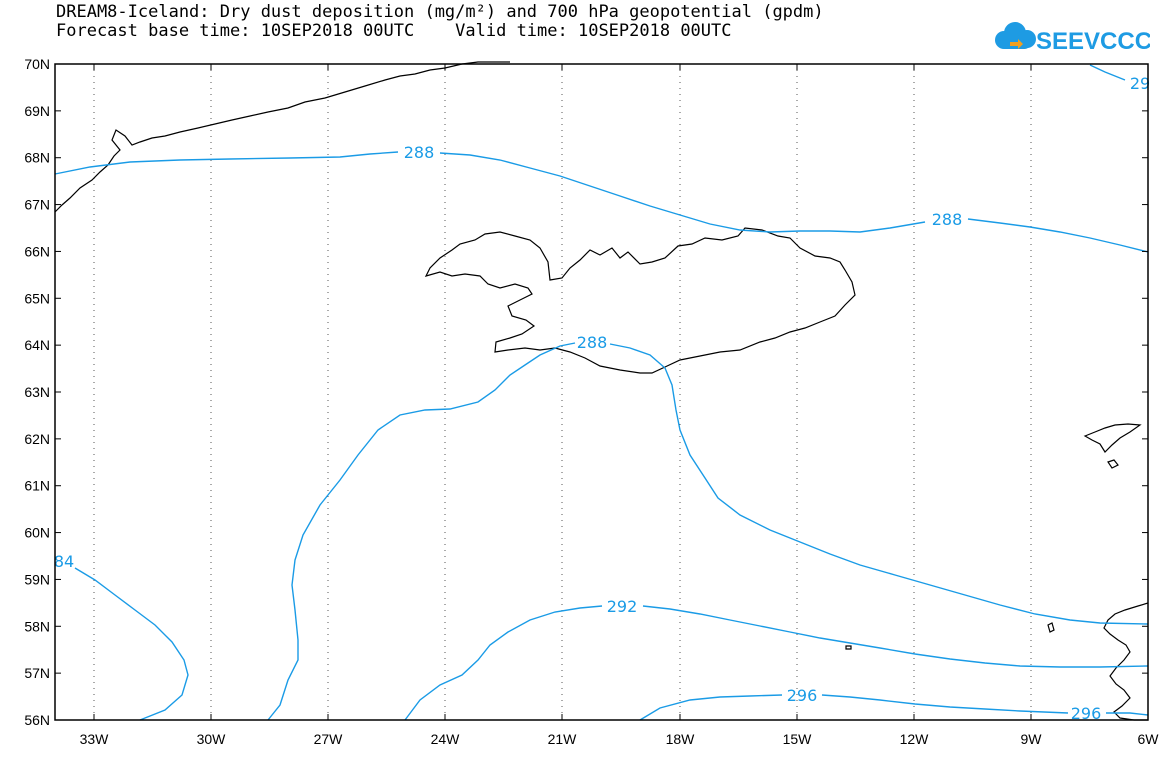  What do you see at coordinates (1126, 661) in the screenshot?
I see `scotland-coastline` at bounding box center [1126, 661].